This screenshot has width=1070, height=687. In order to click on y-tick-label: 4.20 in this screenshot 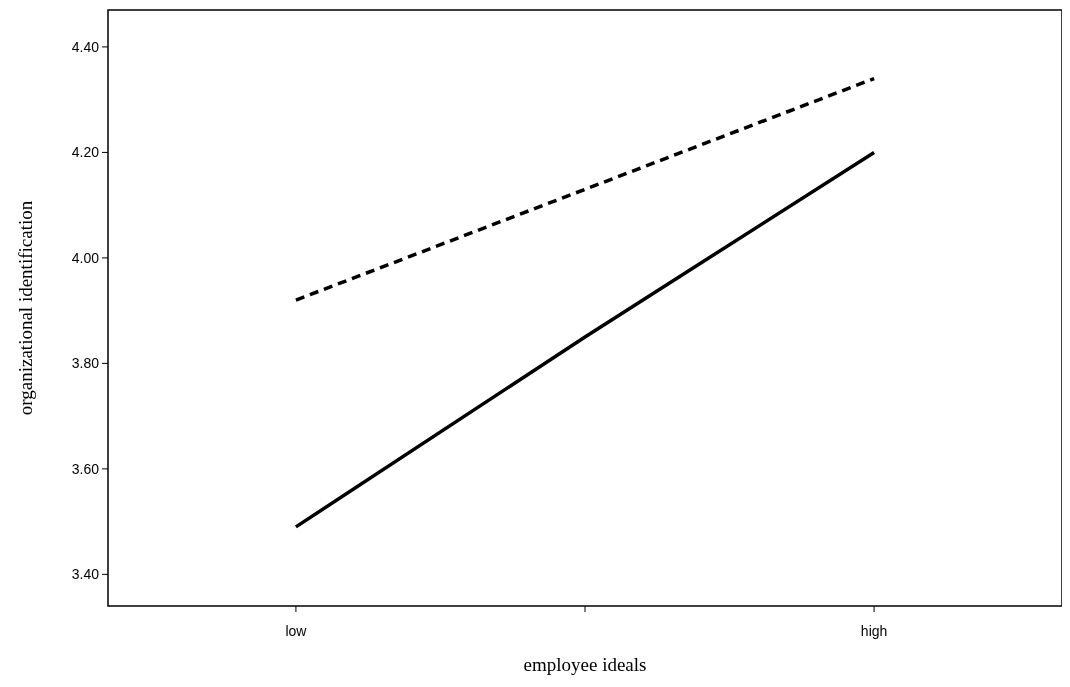, I will do `click(85, 152)`.